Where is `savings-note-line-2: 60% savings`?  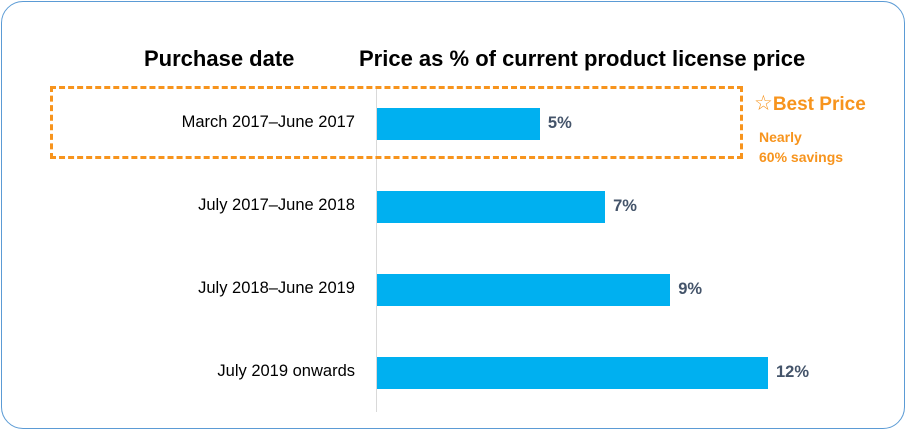 savings-note-line-2: 60% savings is located at coordinates (801, 157).